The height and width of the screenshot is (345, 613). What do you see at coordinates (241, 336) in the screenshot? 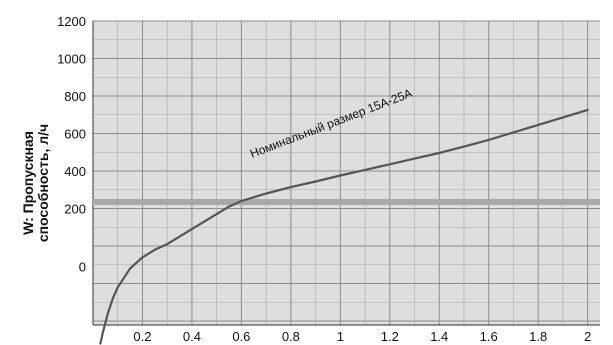
I see `x-tick-label: 0.6` at bounding box center [241, 336].